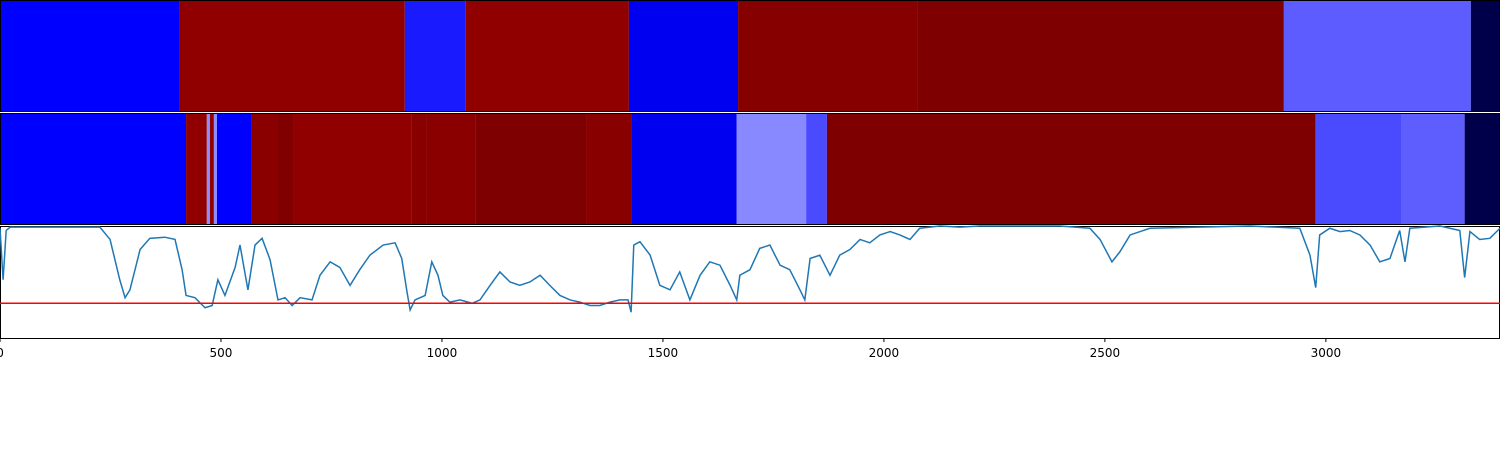  What do you see at coordinates (442, 353) in the screenshot?
I see `x-tick-label: 1000` at bounding box center [442, 353].